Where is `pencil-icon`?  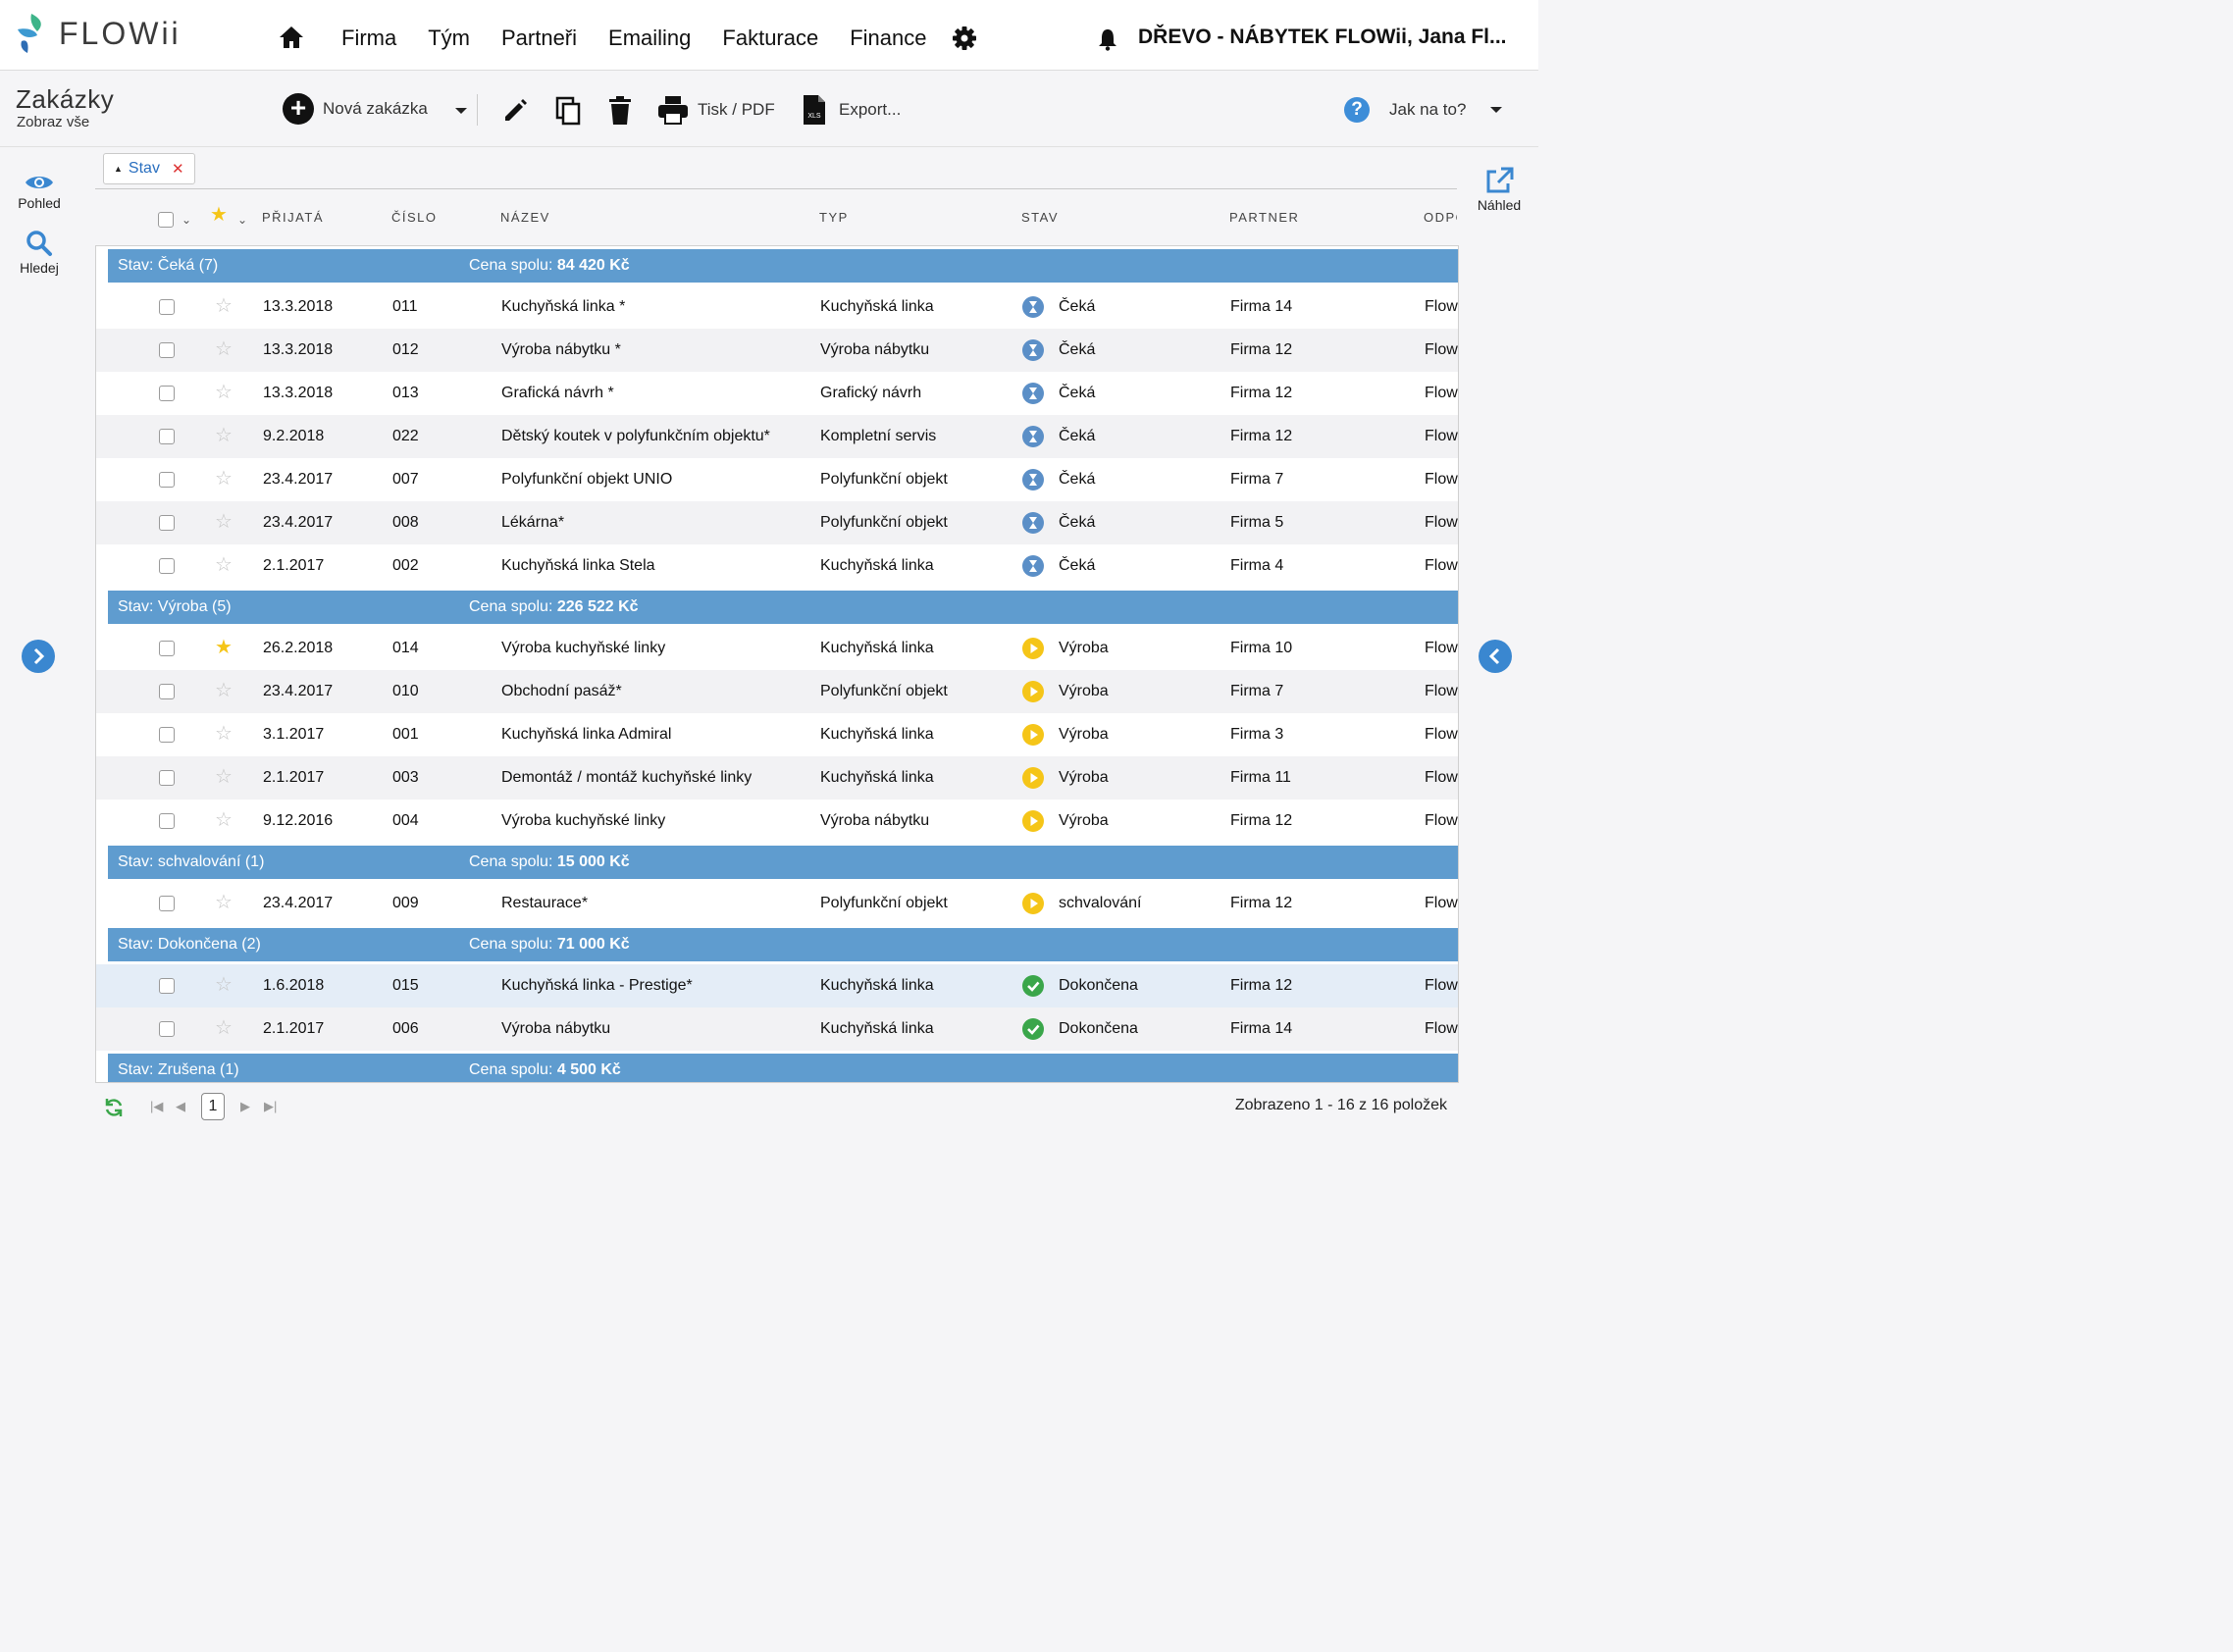 pencil-icon is located at coordinates (515, 111).